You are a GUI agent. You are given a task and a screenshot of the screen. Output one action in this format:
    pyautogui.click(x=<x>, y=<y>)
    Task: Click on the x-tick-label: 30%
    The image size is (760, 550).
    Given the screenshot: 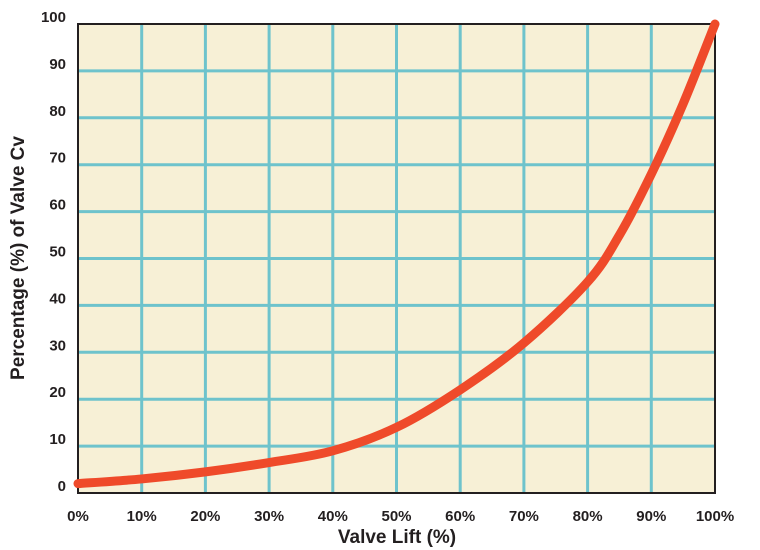 What is the action you would take?
    pyautogui.click(x=269, y=516)
    